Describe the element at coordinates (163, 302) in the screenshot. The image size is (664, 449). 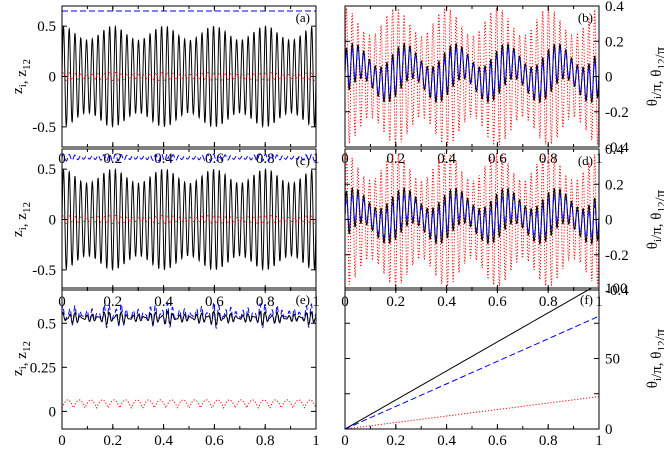
I see `panel-c-xtick-label: 0.4` at that location.